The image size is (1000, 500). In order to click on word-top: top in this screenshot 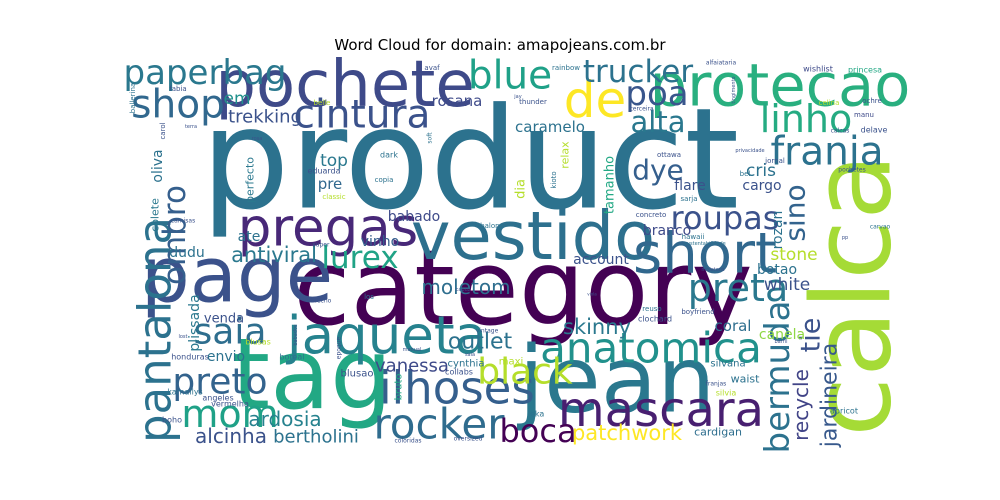, I will do `click(334, 161)`.